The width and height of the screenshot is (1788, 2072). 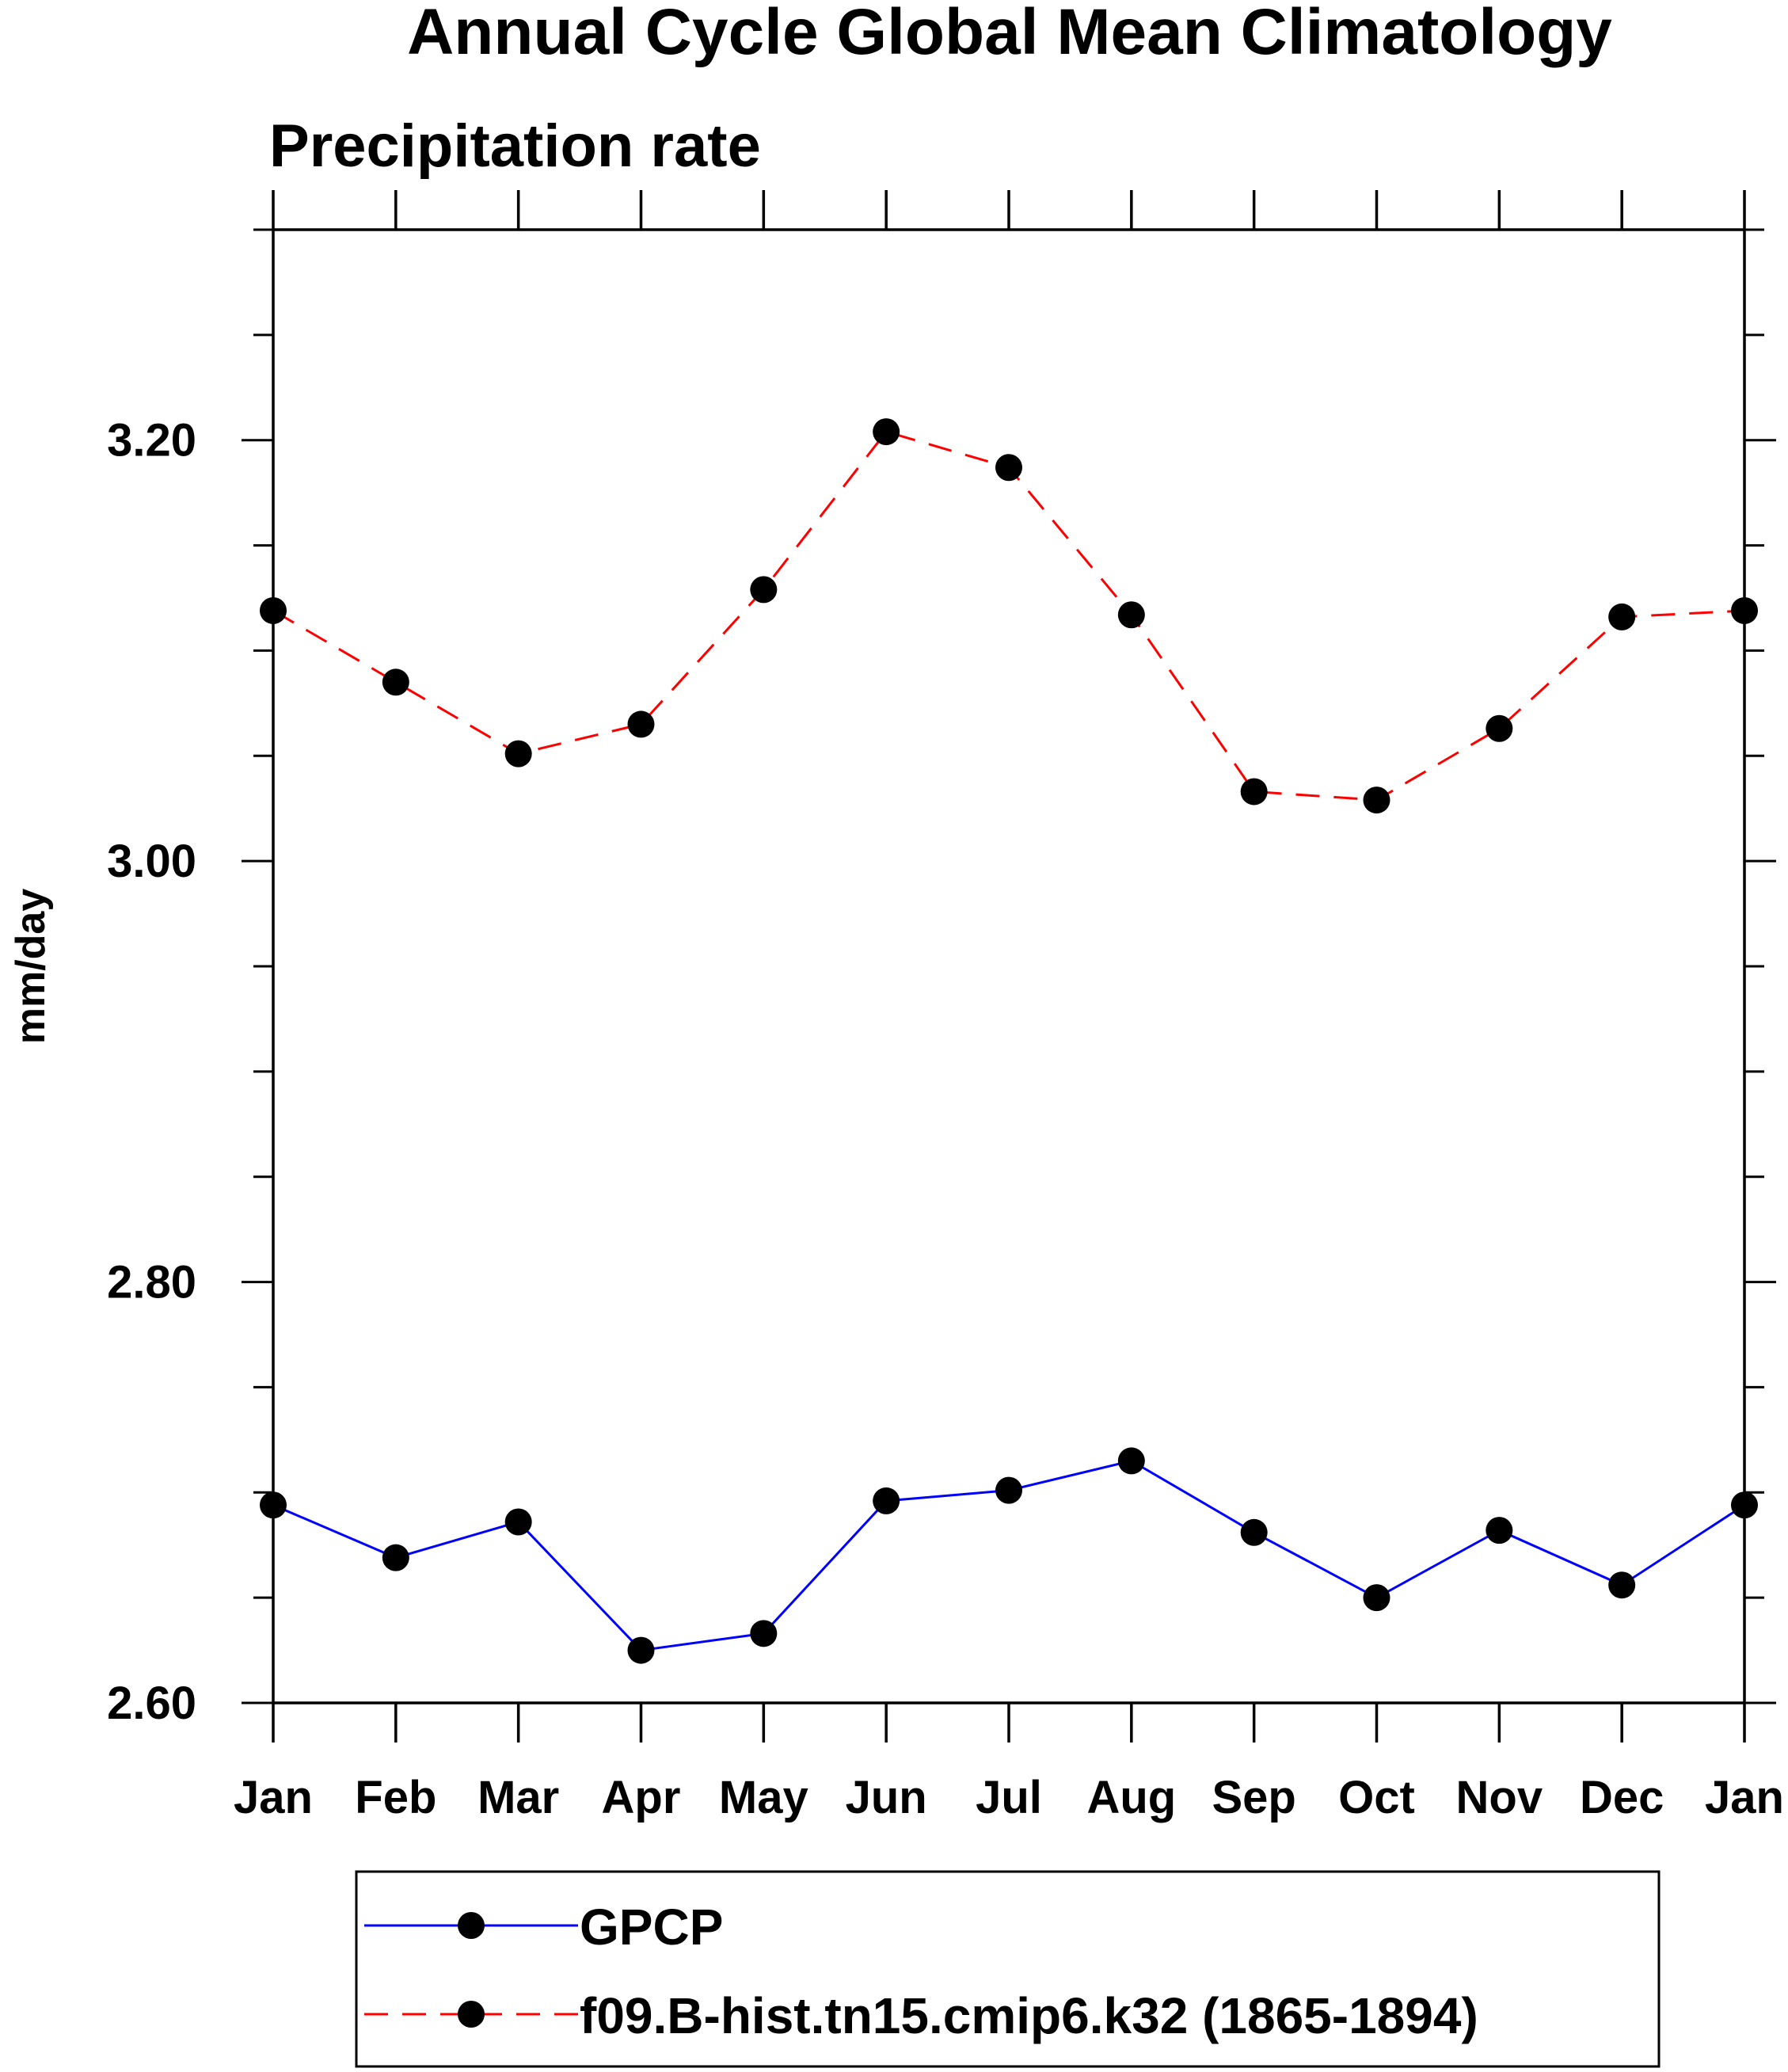 I want to click on y-axis-label: mm/day, so click(x=31, y=967).